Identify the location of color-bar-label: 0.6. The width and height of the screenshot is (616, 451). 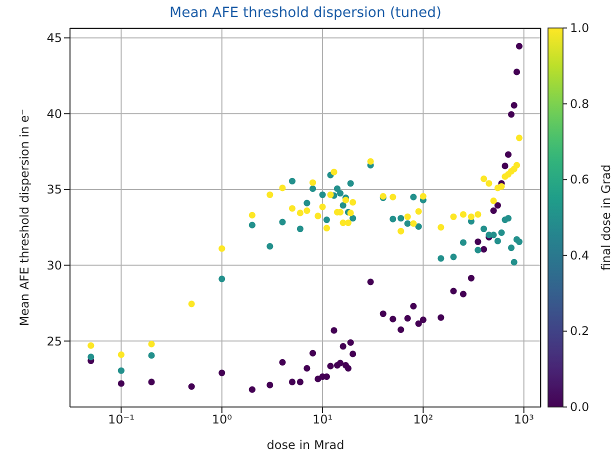
(580, 179).